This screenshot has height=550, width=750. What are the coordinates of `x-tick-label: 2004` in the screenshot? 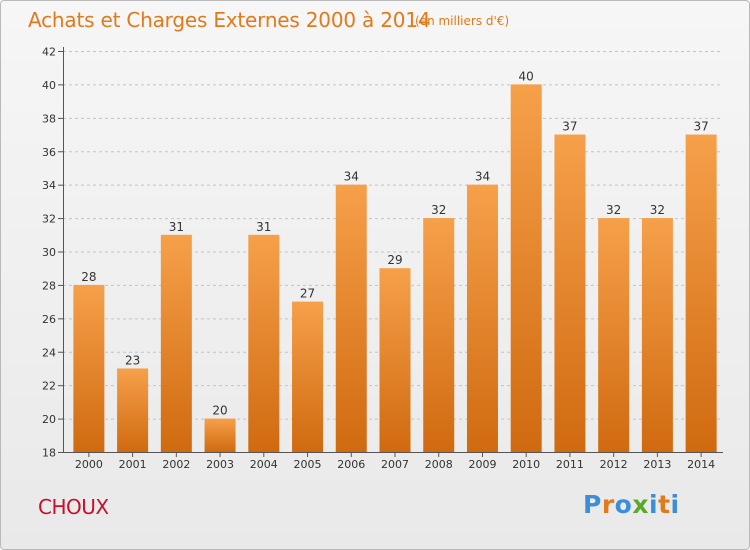 It's located at (264, 464).